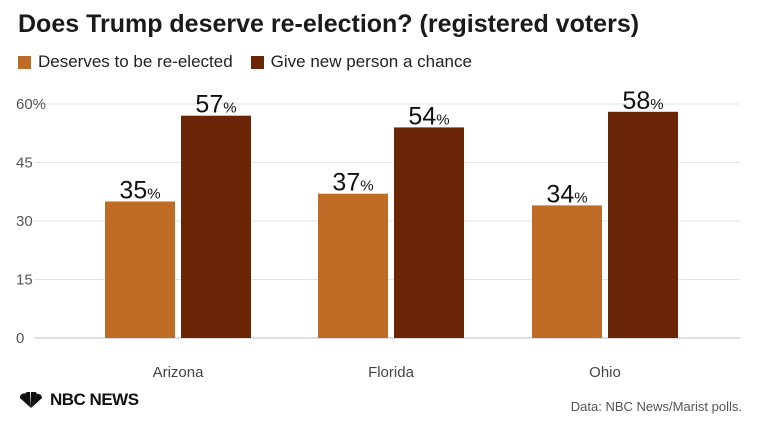  I want to click on legend-item-deserves: Deserves to be re-elected, so click(125, 62).